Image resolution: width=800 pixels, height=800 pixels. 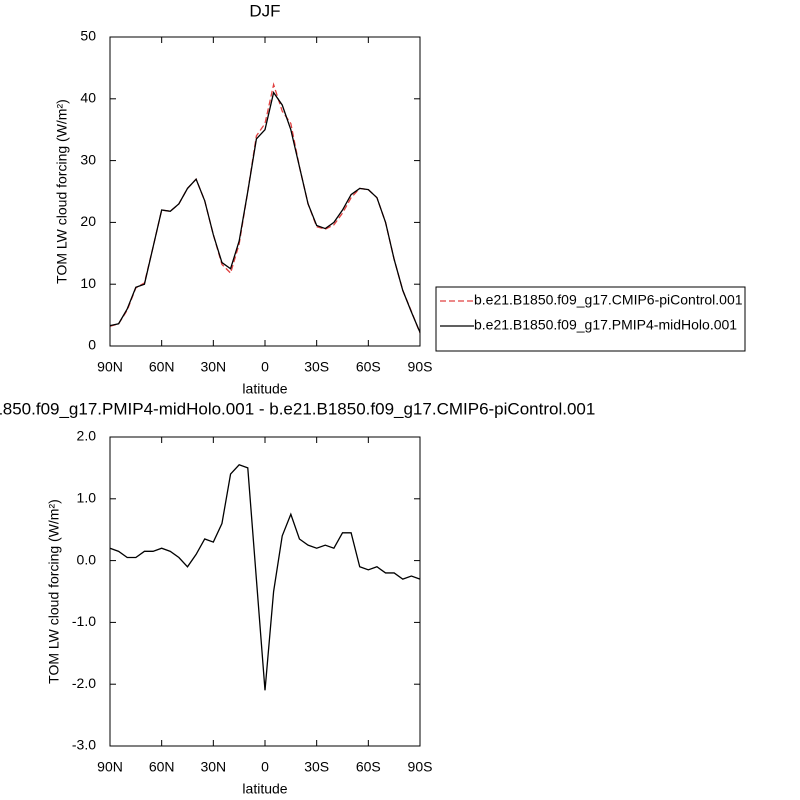 I want to click on y-tick-label: 20, so click(x=88, y=221).